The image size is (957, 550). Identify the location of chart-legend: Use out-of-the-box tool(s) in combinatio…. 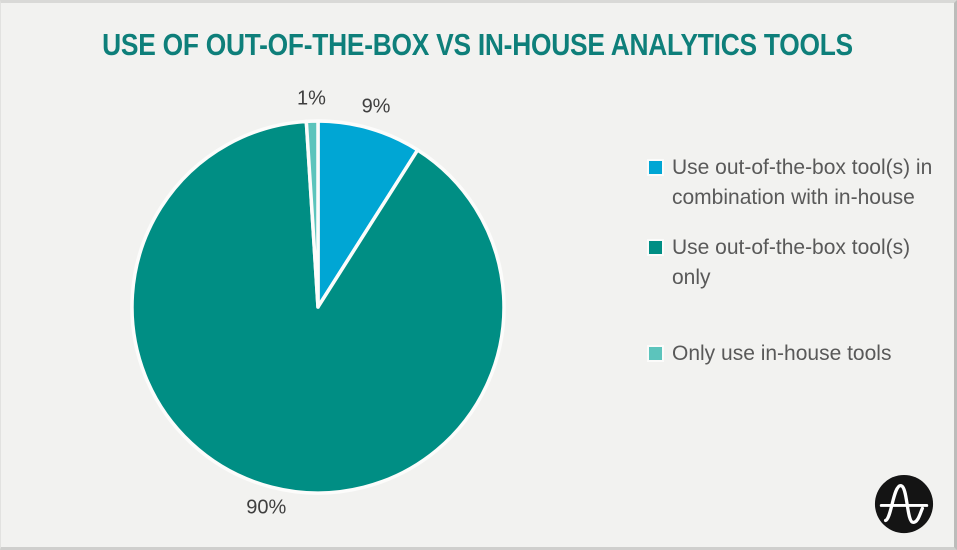
(799, 261).